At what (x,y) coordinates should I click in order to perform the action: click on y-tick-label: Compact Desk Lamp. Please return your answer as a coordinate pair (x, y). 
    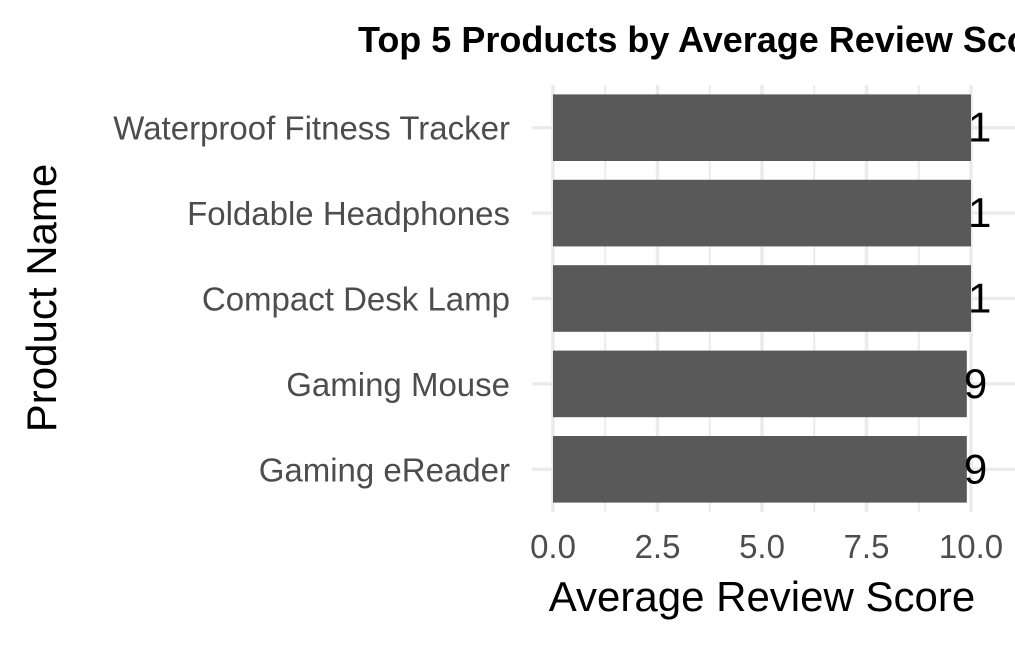
    Looking at the image, I should click on (356, 299).